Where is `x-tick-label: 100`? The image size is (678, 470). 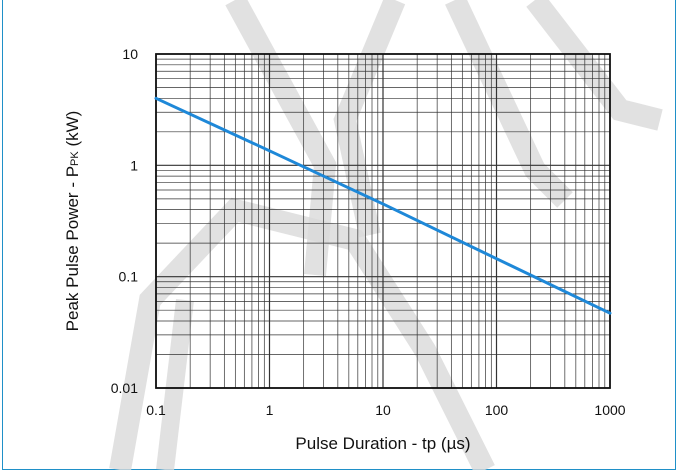
x-tick-label: 100 is located at coordinates (497, 410).